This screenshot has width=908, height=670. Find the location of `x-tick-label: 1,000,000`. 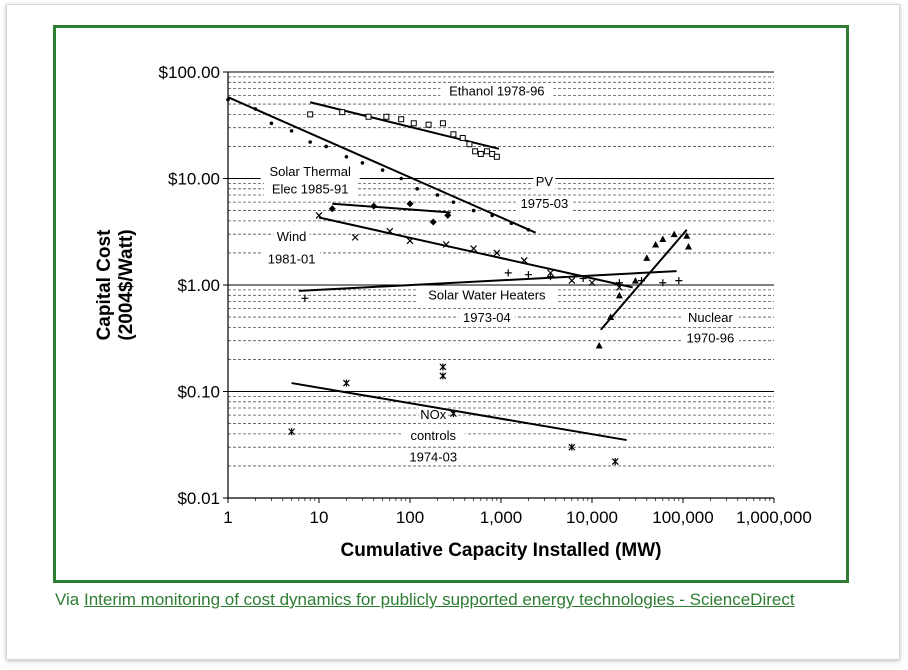

x-tick-label: 1,000,000 is located at coordinates (774, 517).